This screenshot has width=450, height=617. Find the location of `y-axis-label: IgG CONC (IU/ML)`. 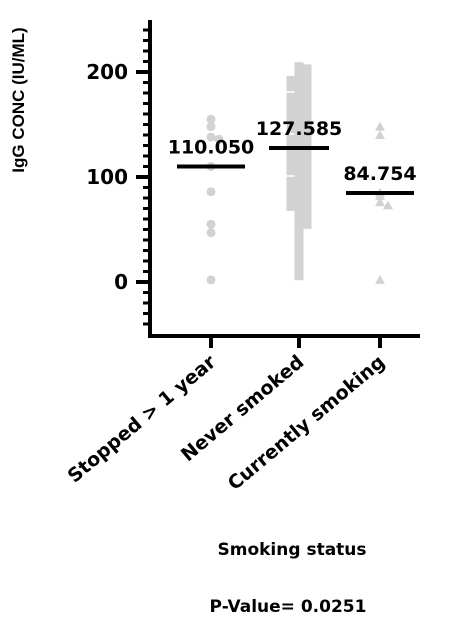

y-axis-label: IgG CONC (IU/ML) is located at coordinates (18, 99).